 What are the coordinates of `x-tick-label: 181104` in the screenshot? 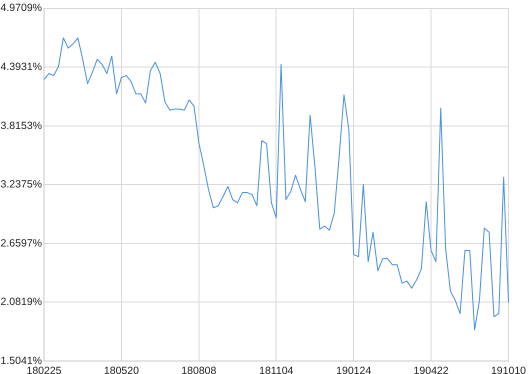 It's located at (276, 369).